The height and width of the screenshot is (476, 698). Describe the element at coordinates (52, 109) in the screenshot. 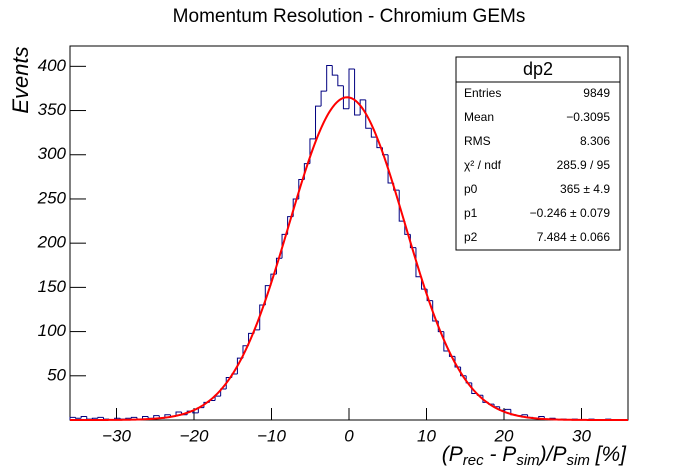

I see `y-tick-label: 350` at that location.